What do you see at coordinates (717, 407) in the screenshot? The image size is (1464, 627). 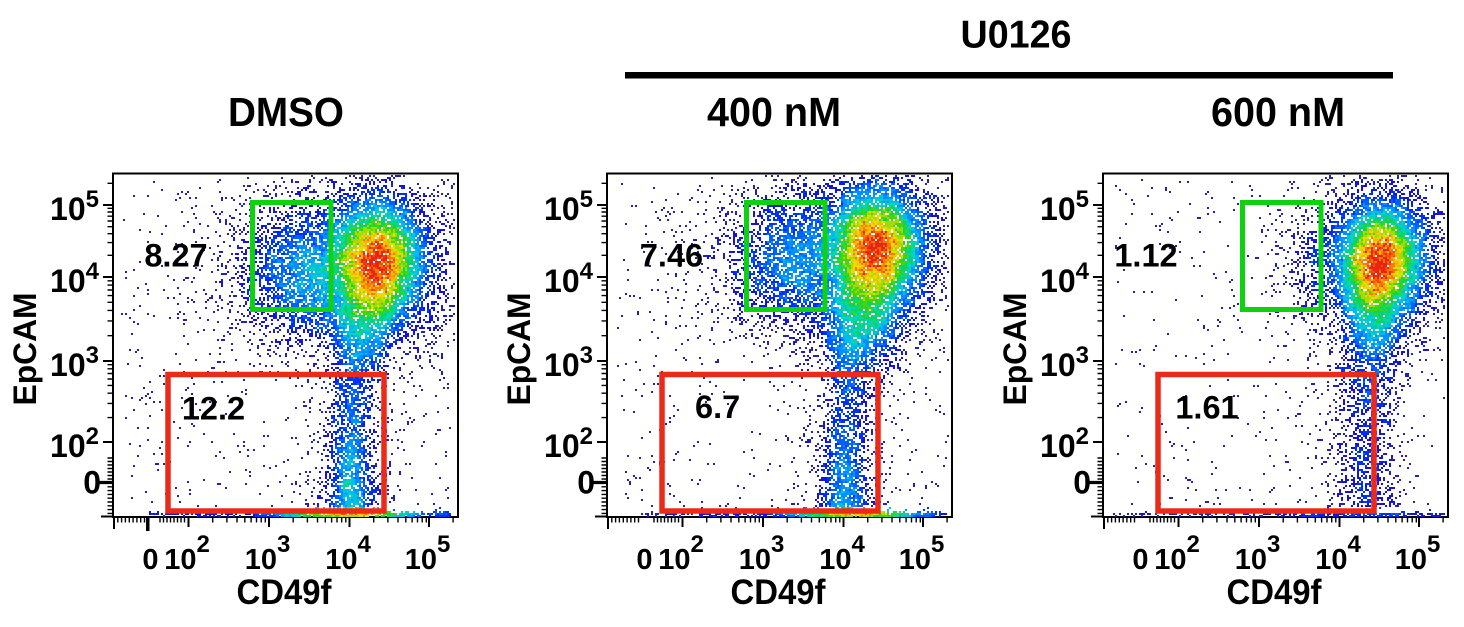 I see `svg-text: 6.7` at bounding box center [717, 407].